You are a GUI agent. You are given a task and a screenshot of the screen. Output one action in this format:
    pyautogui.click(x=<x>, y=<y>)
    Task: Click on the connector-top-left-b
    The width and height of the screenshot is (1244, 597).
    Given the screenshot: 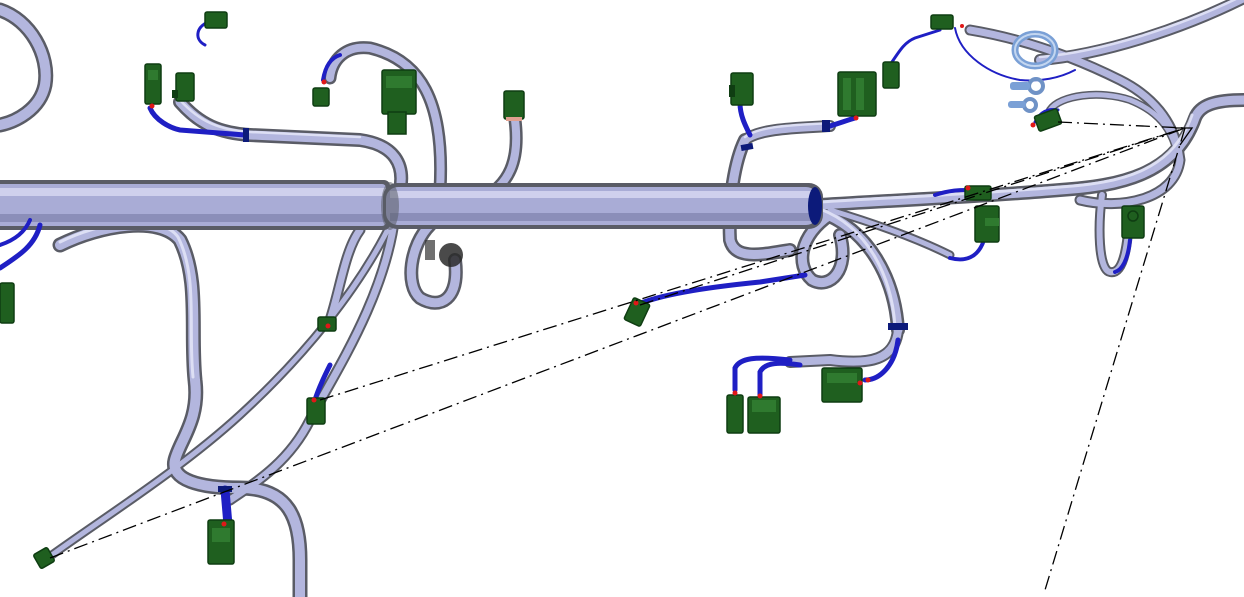 What is the action you would take?
    pyautogui.click(x=183, y=87)
    